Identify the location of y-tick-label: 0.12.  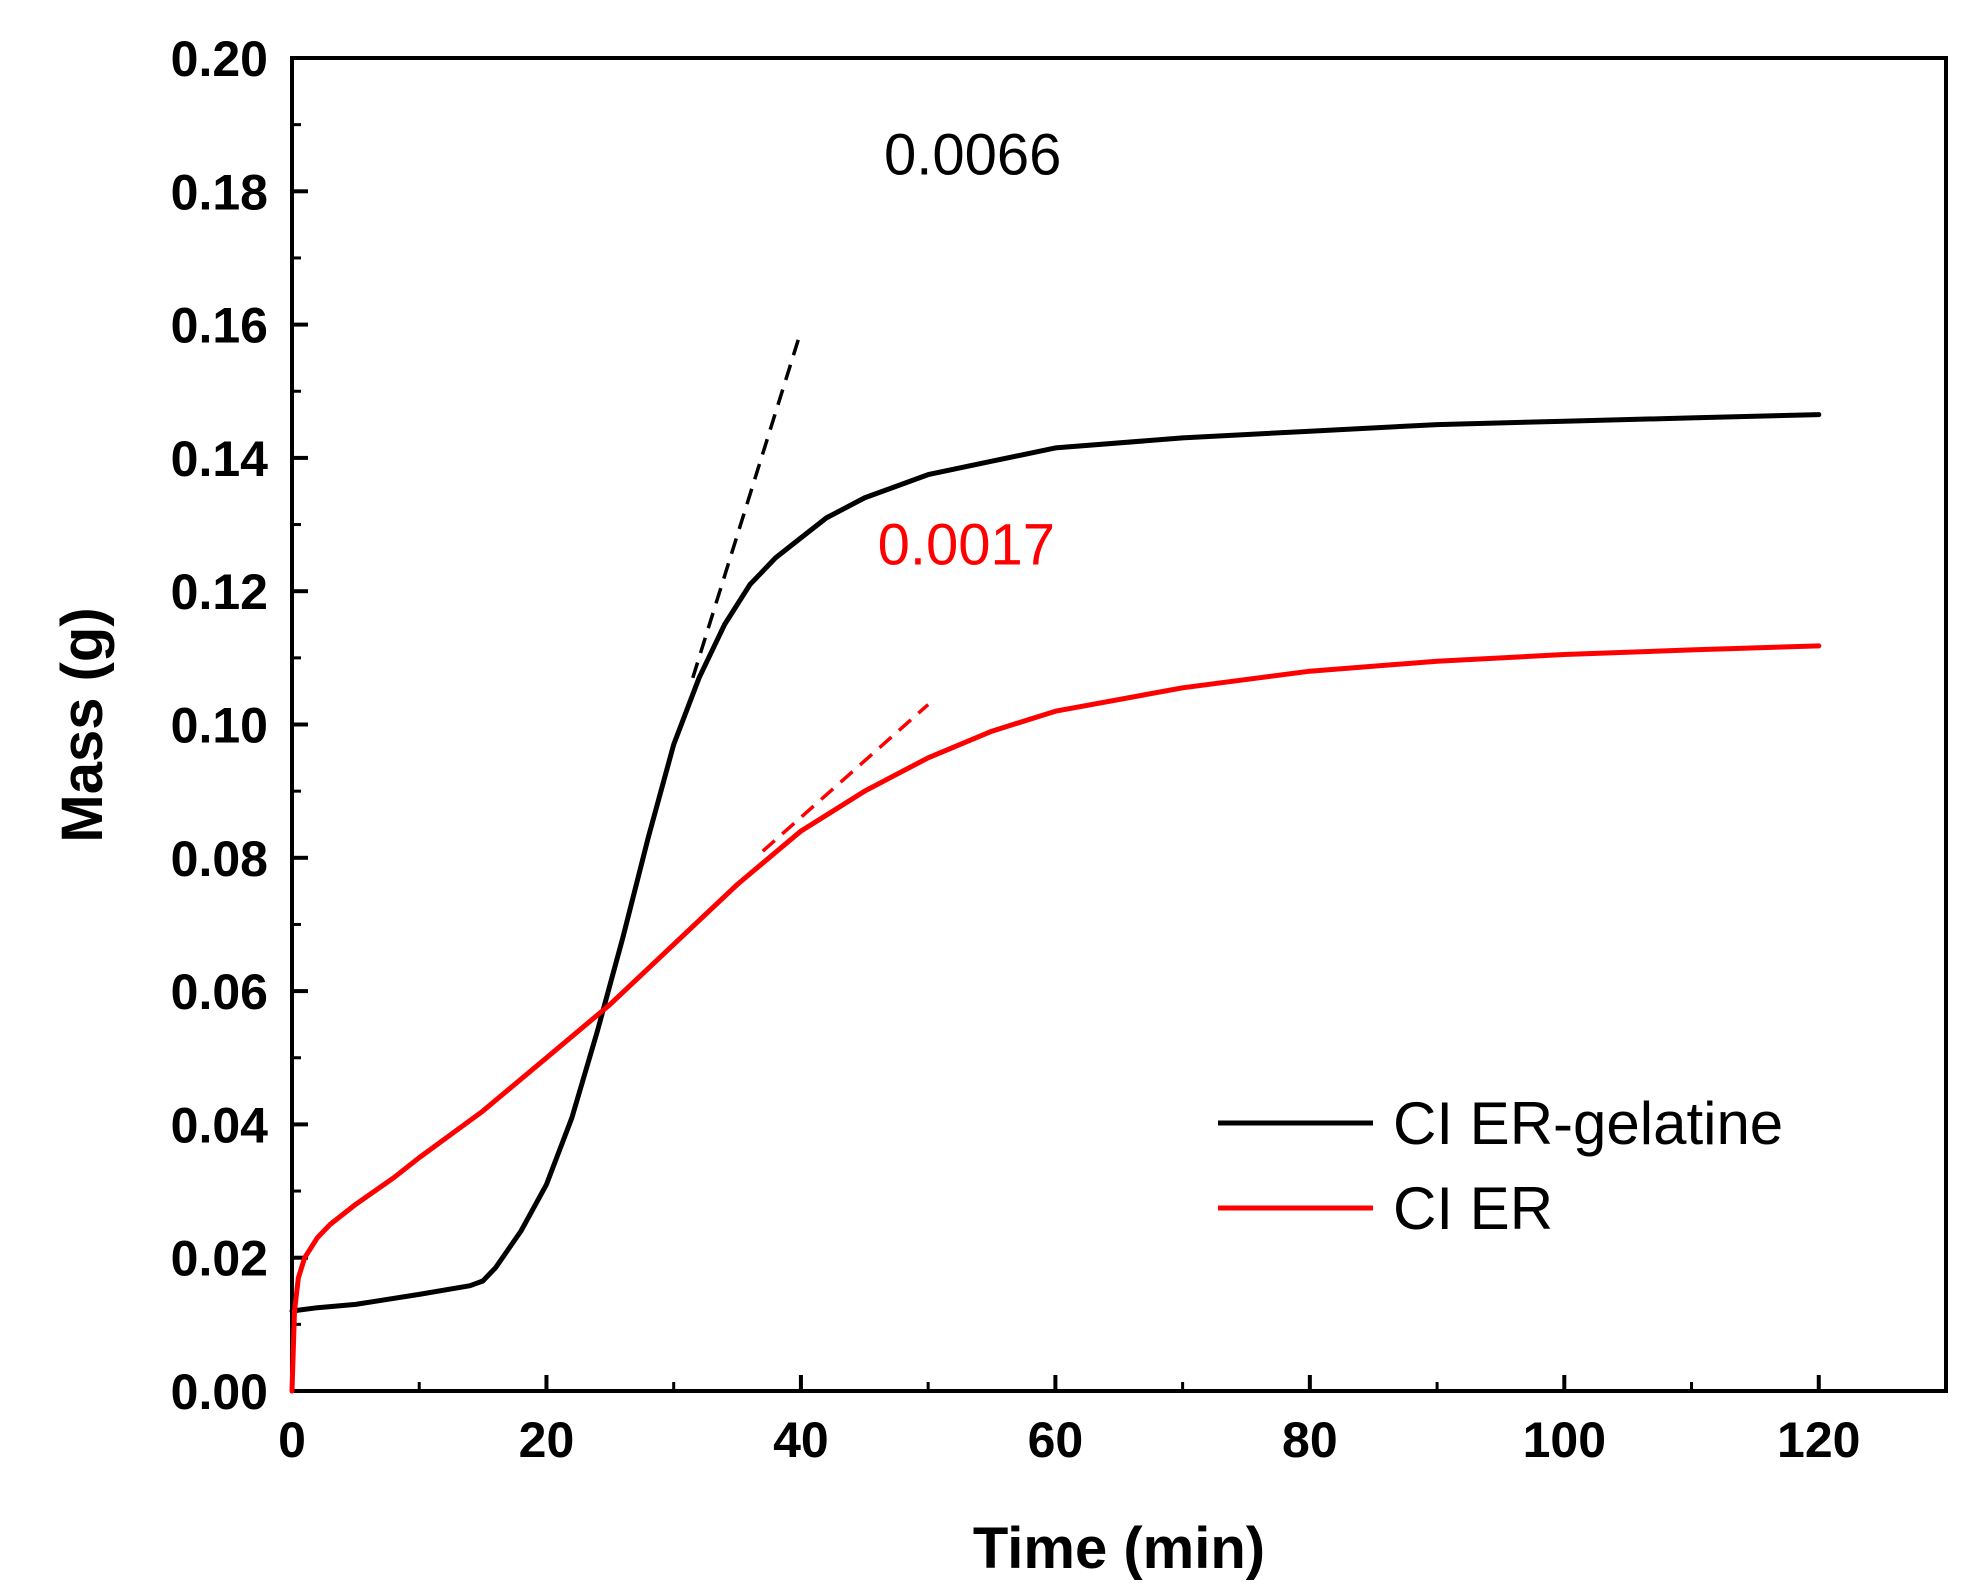
(219, 592).